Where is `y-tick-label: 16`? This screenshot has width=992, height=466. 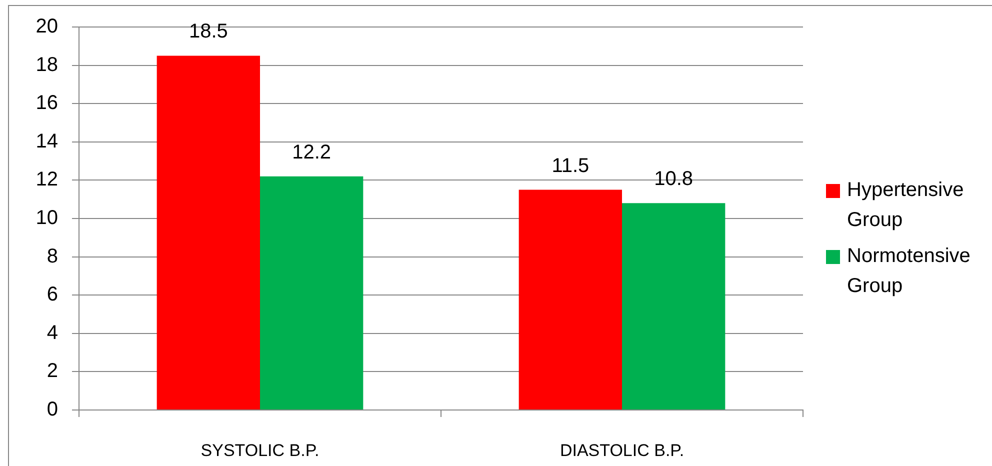
y-tick-label: 16 is located at coordinates (47, 103).